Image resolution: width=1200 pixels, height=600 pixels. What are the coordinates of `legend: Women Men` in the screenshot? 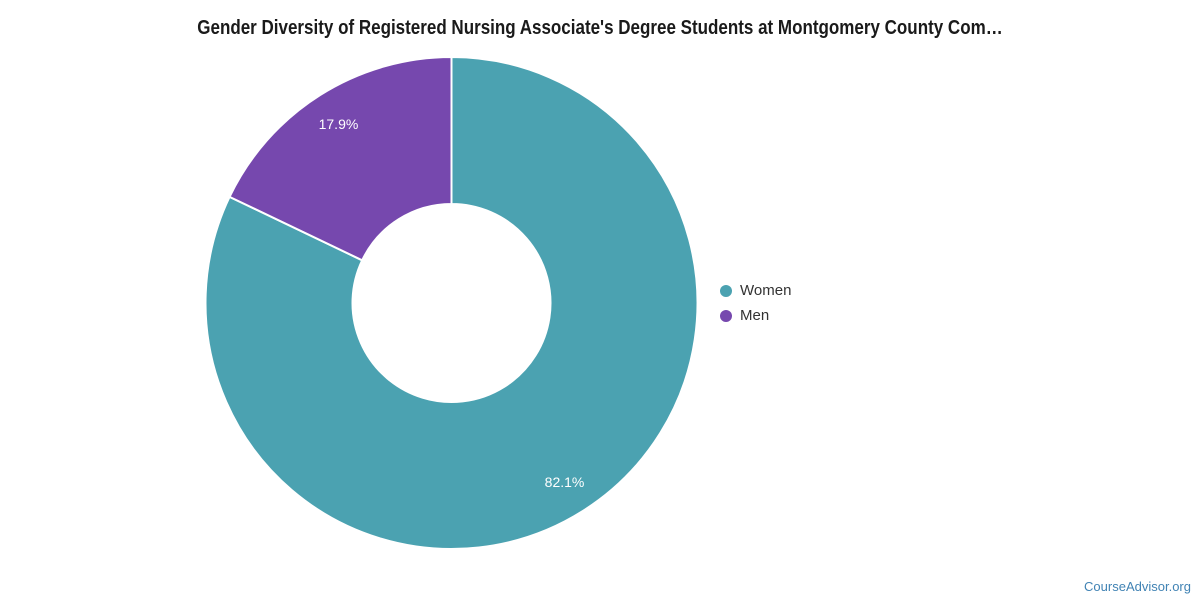 It's located at (755, 303).